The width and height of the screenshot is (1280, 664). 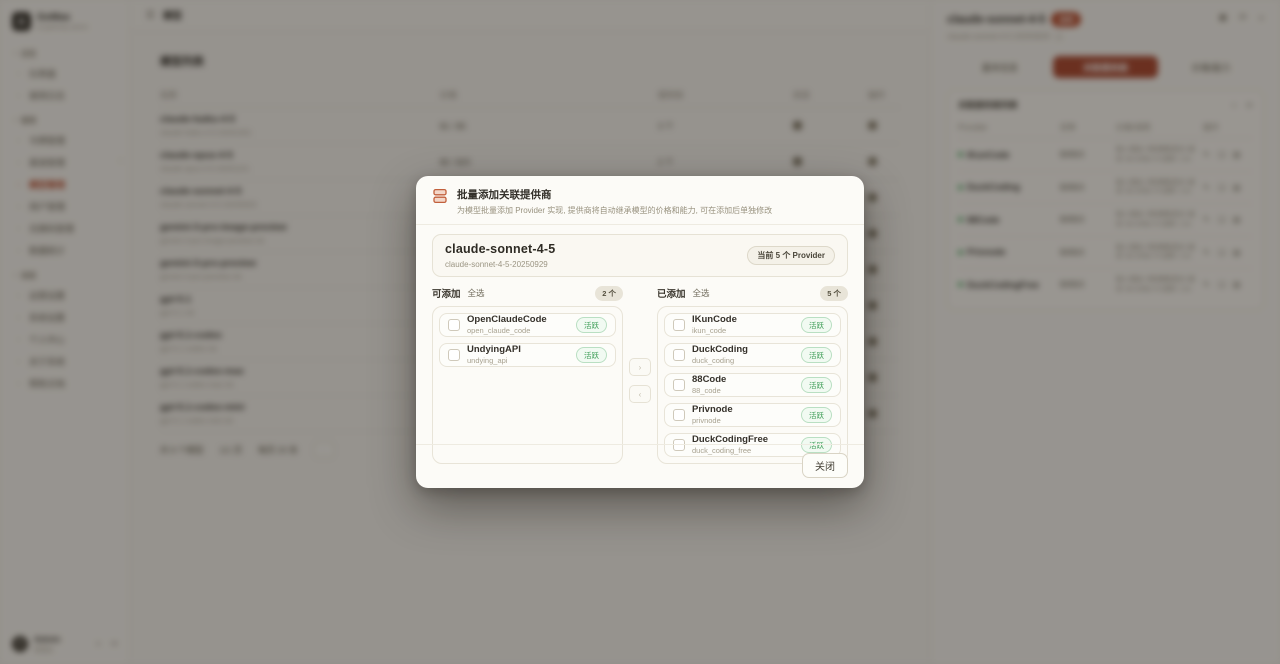 What do you see at coordinates (64, 361) in the screenshot?
I see `sidebar-item-about: ▫ 关于系统` at bounding box center [64, 361].